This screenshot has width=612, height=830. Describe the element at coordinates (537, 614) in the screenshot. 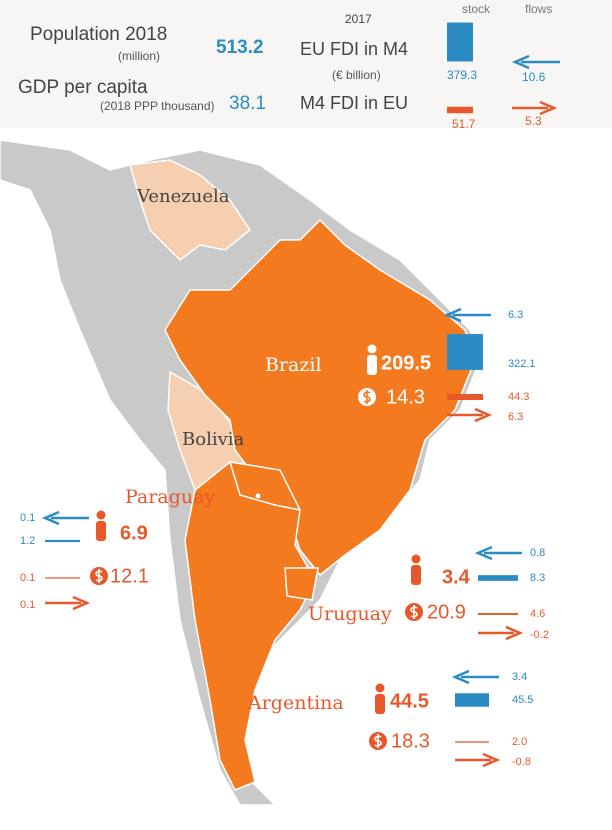

I see `m4-stock-value: 4.6` at that location.